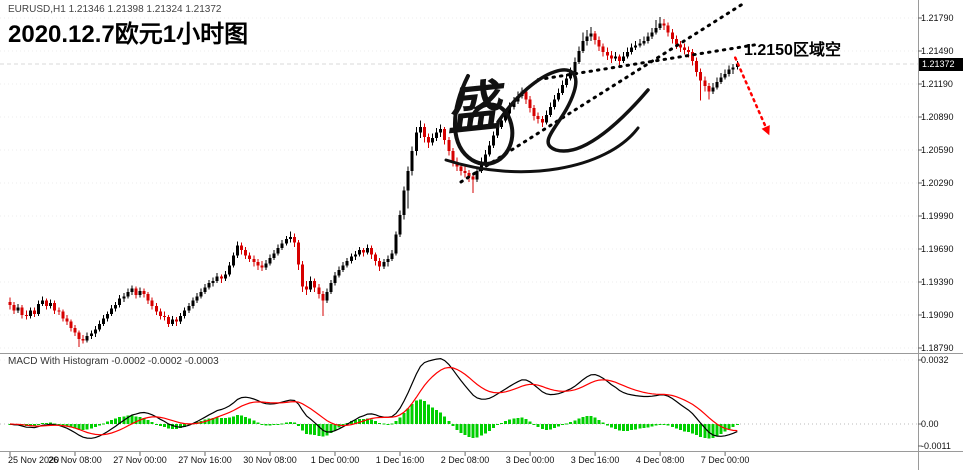 The height and width of the screenshot is (470, 963). What do you see at coordinates (546, 121) in the screenshot?
I see `signature-watermark: 盛` at bounding box center [546, 121].